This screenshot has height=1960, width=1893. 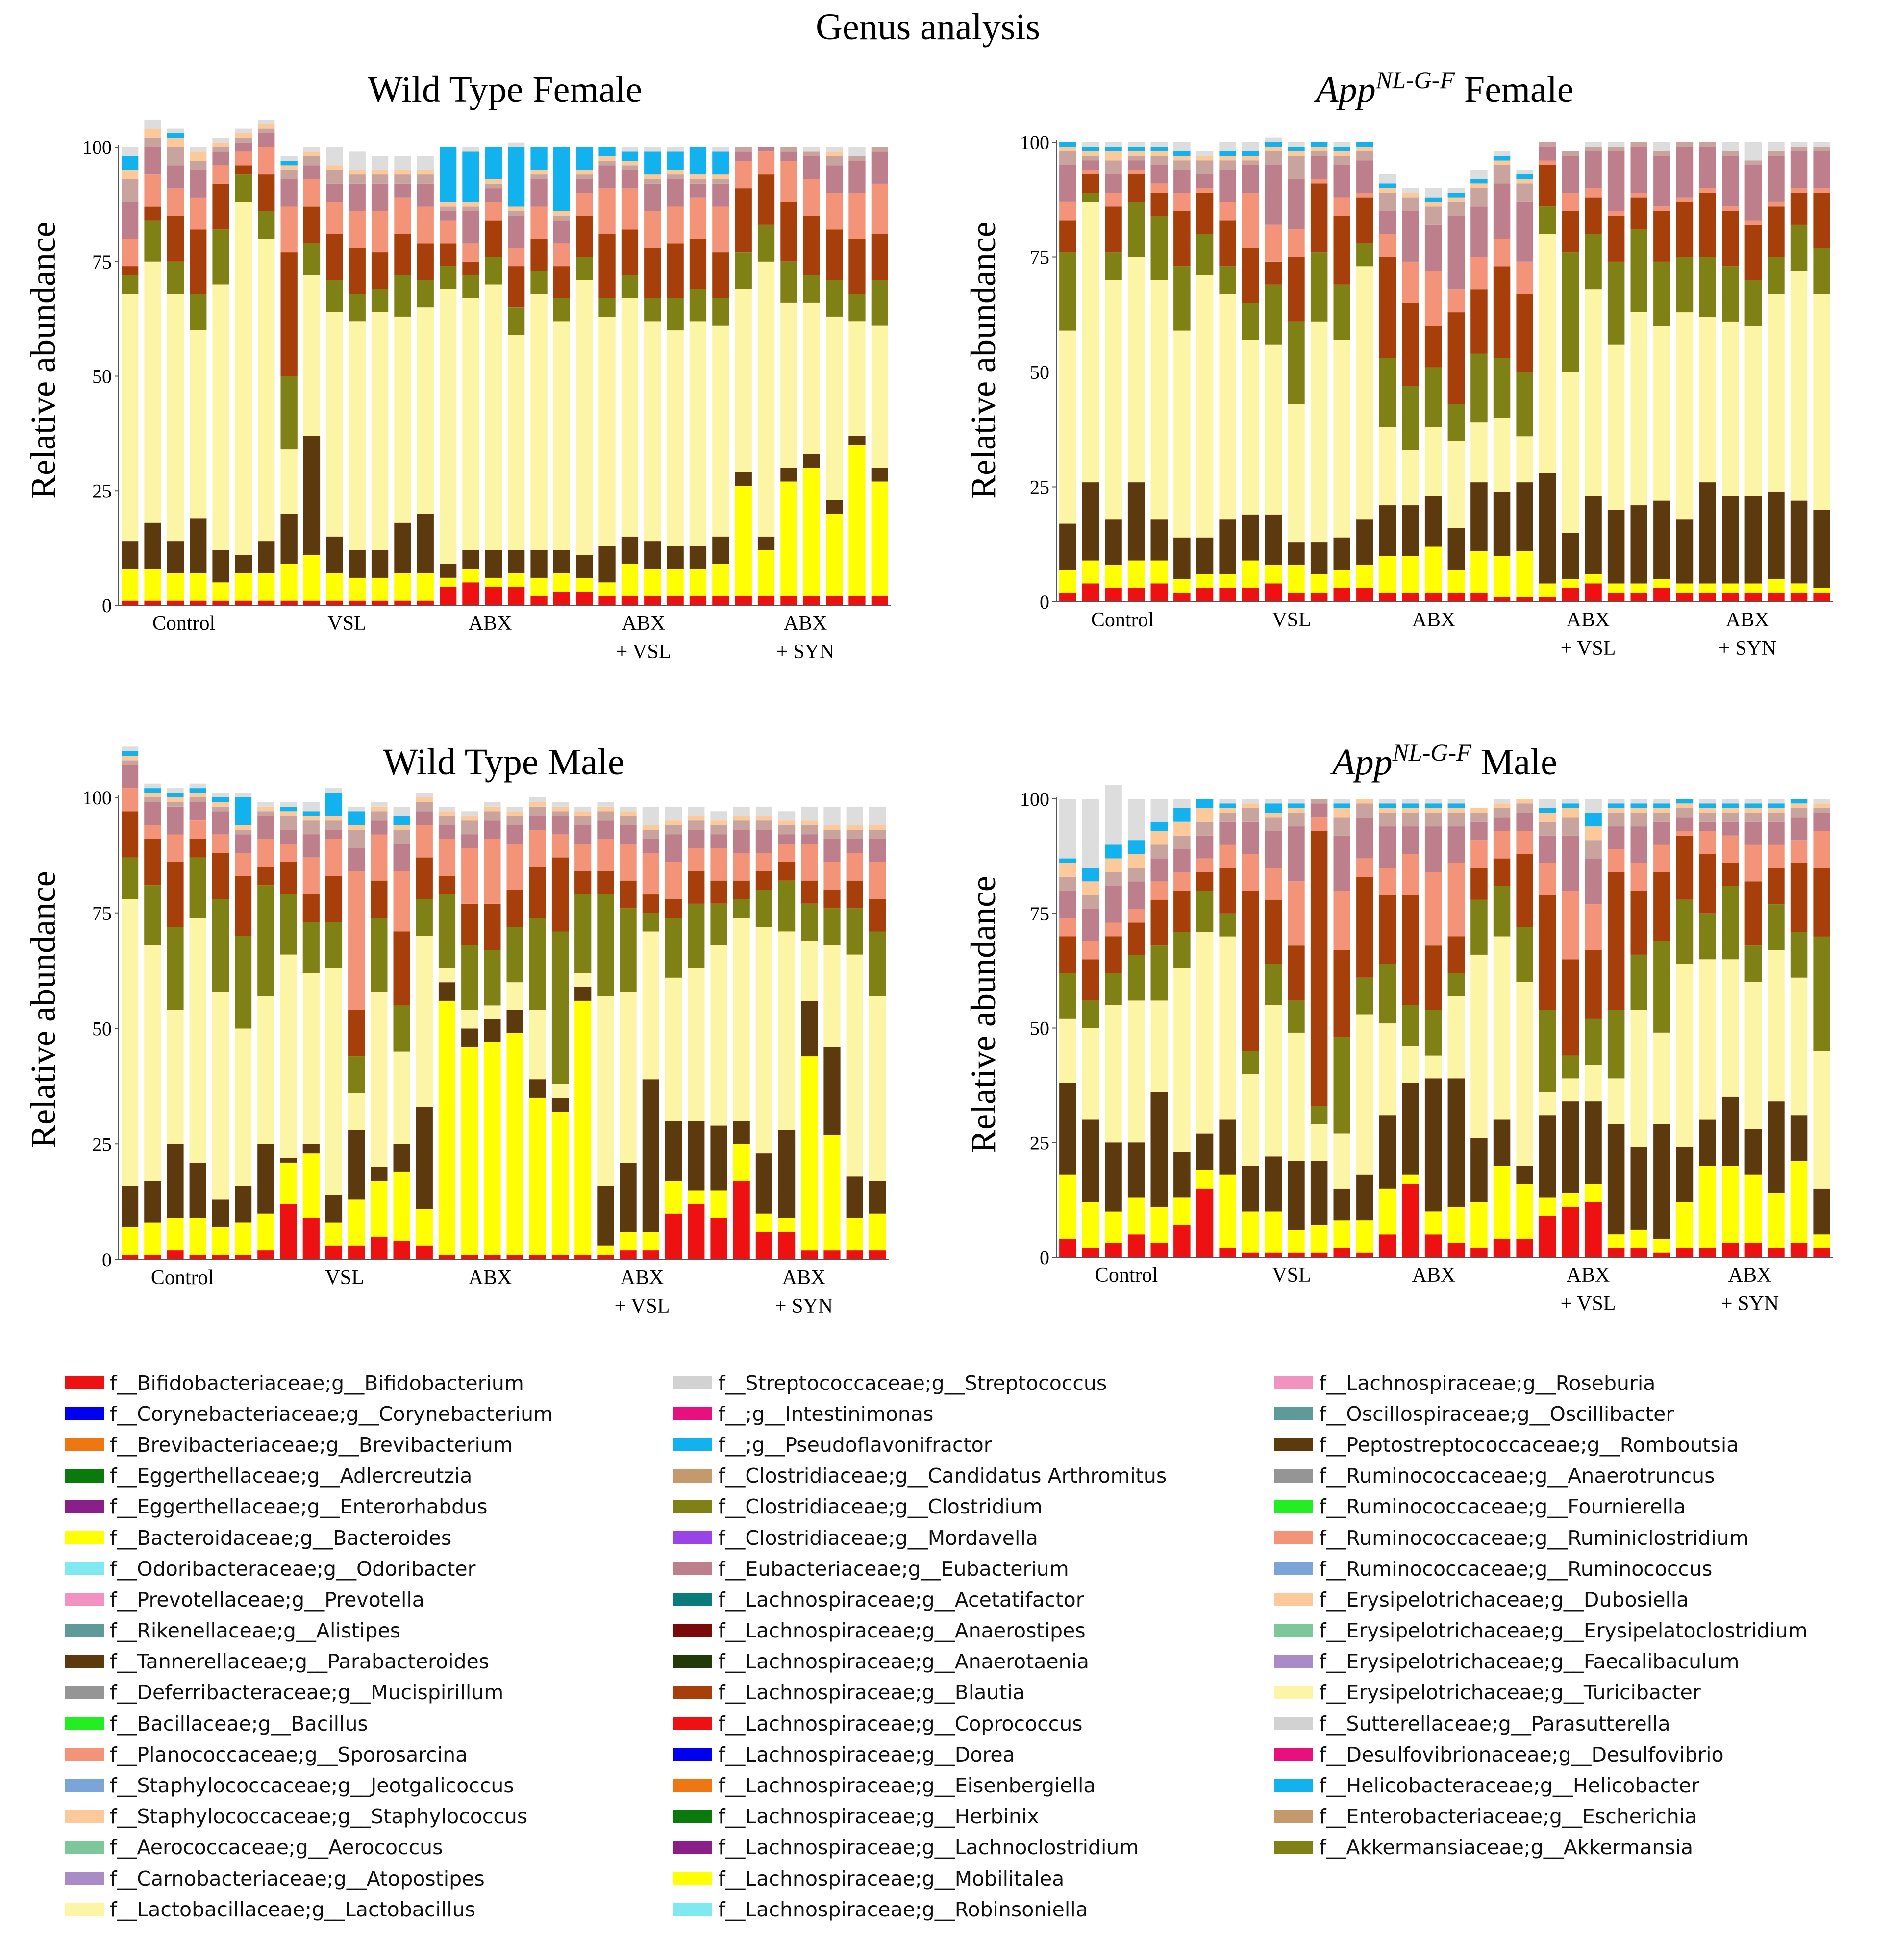 I want to click on legend-label: f__Erysipelotrichaceae;g__Turicibacter, so click(x=1510, y=1693).